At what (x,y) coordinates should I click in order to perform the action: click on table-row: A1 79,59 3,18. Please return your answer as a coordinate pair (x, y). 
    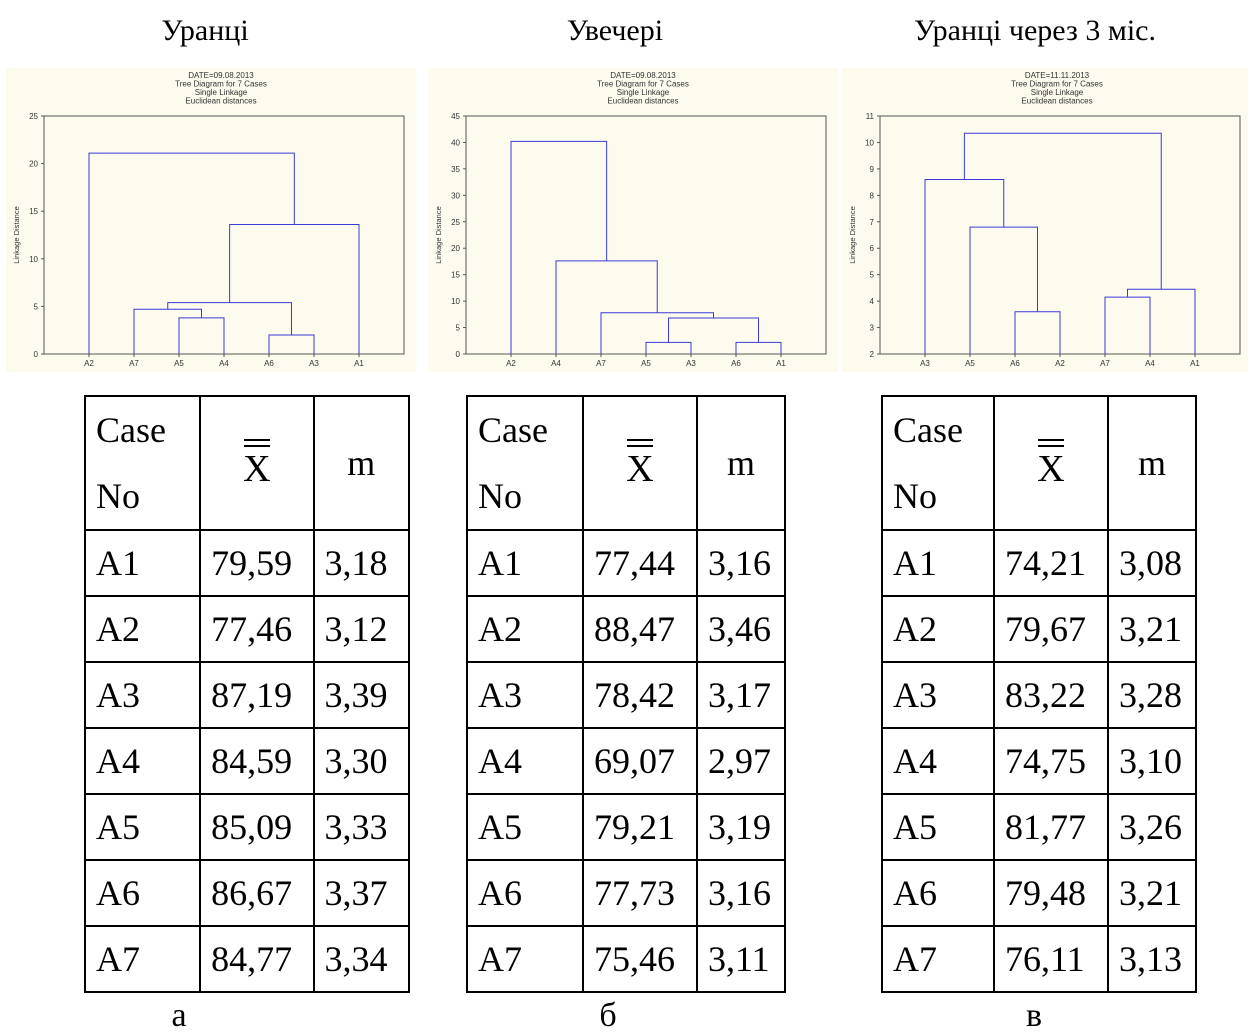
    Looking at the image, I should click on (247, 563).